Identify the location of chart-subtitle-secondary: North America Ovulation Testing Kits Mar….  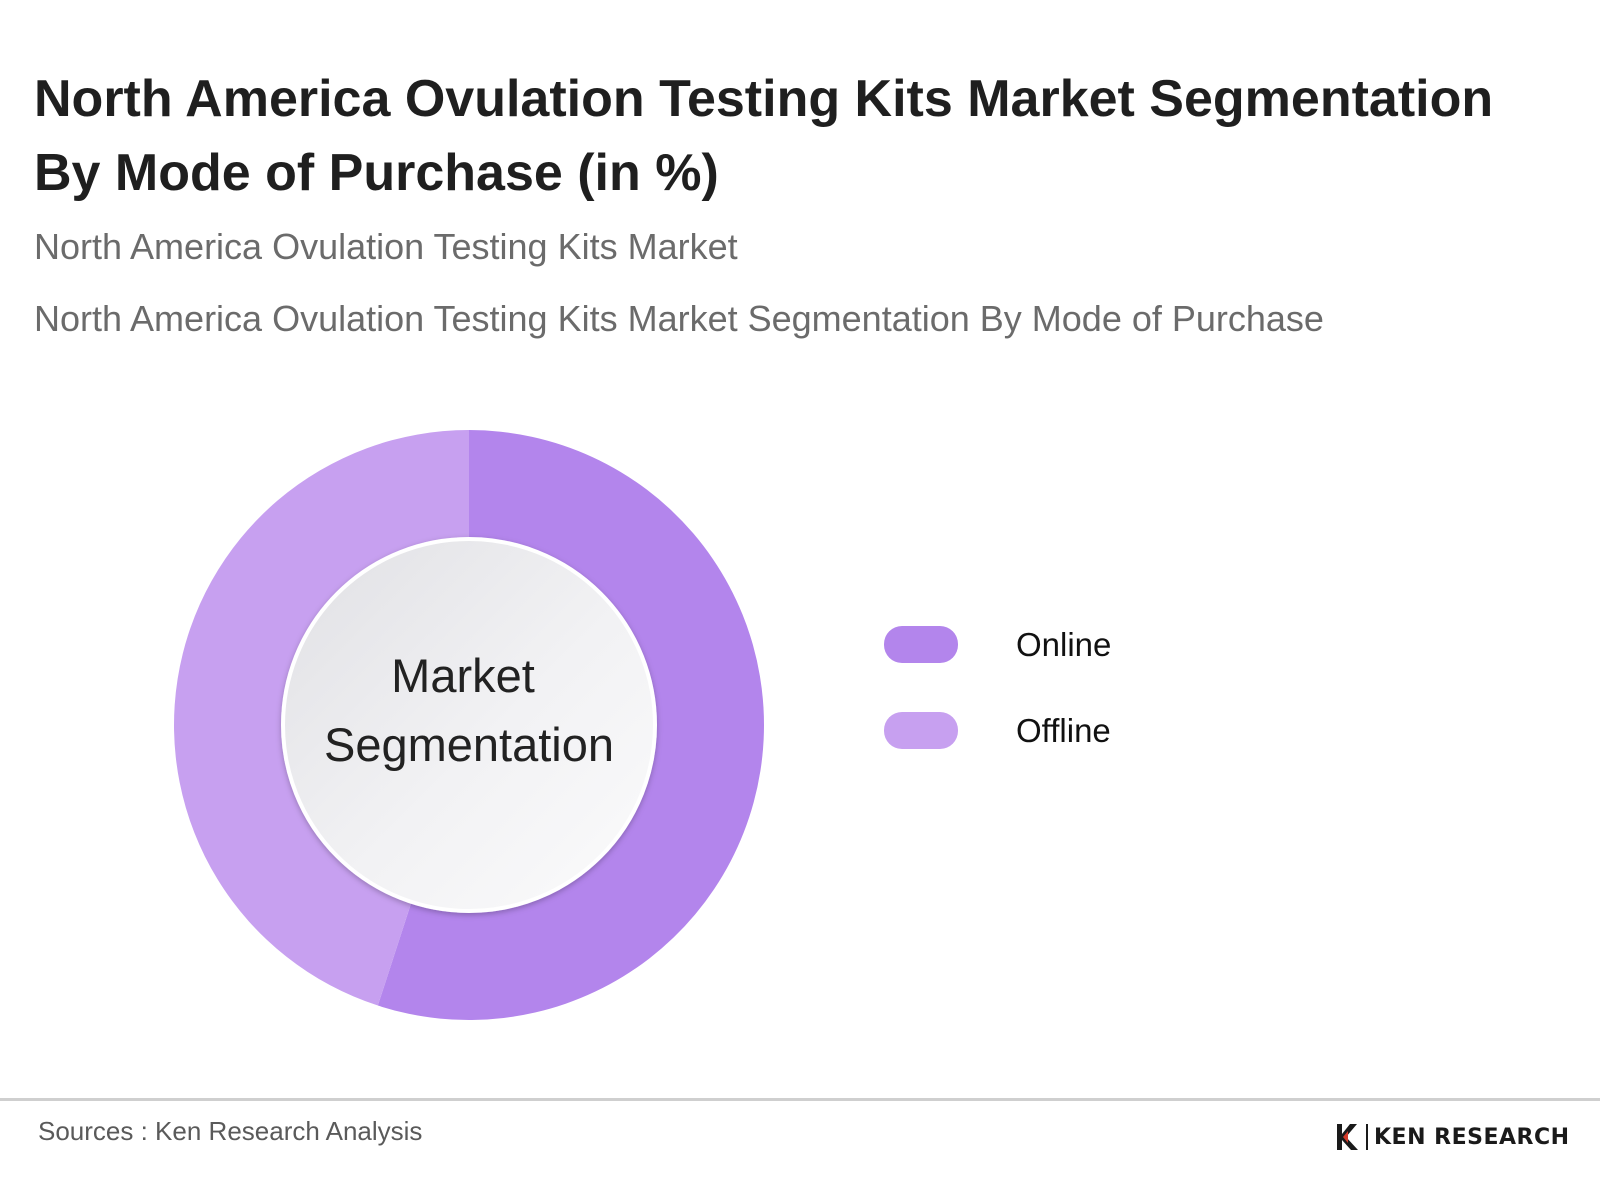
(679, 318).